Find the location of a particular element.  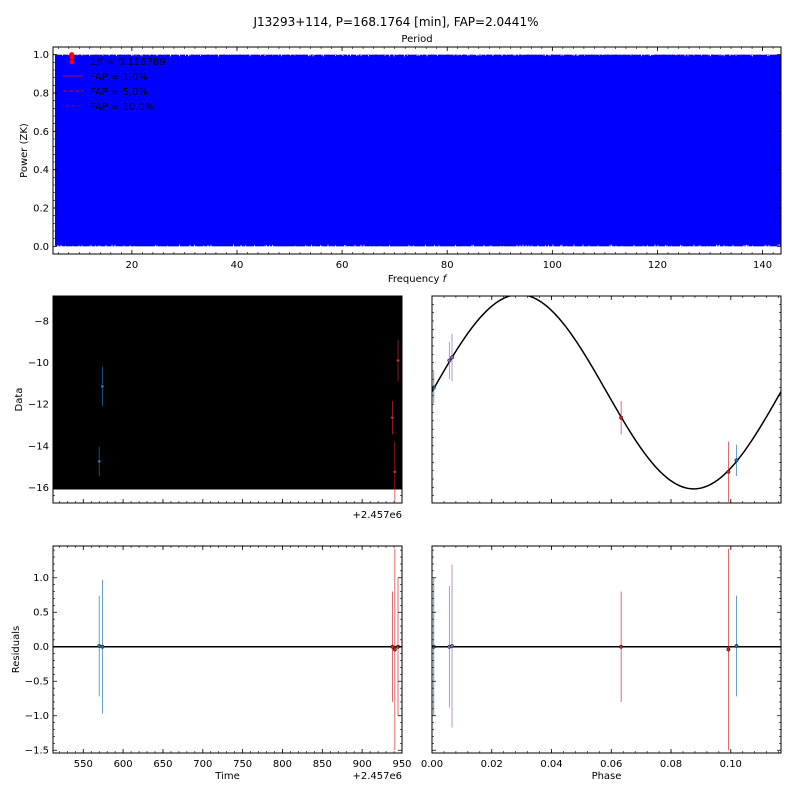

x-tick-label: 800 is located at coordinates (282, 764).